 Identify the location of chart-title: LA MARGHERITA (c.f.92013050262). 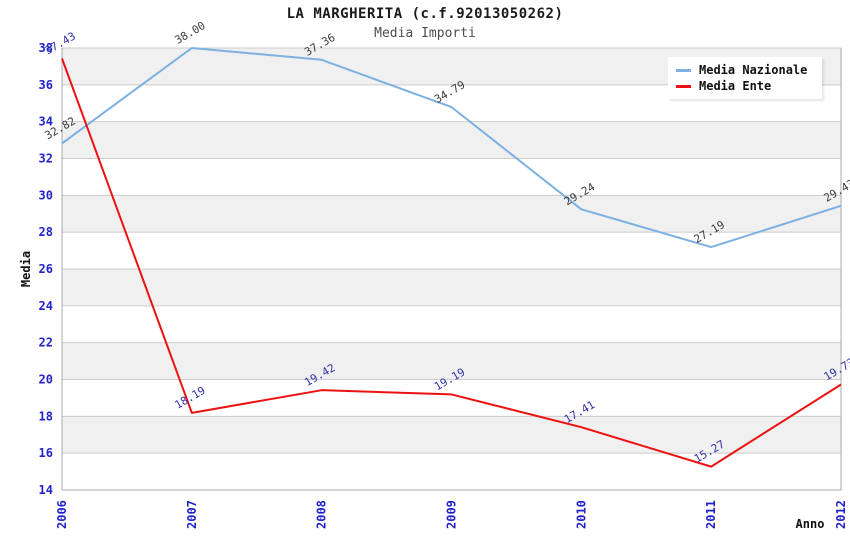
(425, 14).